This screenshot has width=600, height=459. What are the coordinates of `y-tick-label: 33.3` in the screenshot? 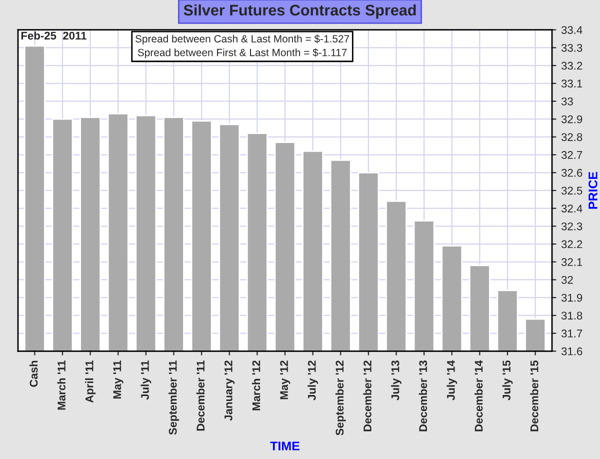 It's located at (571, 48).